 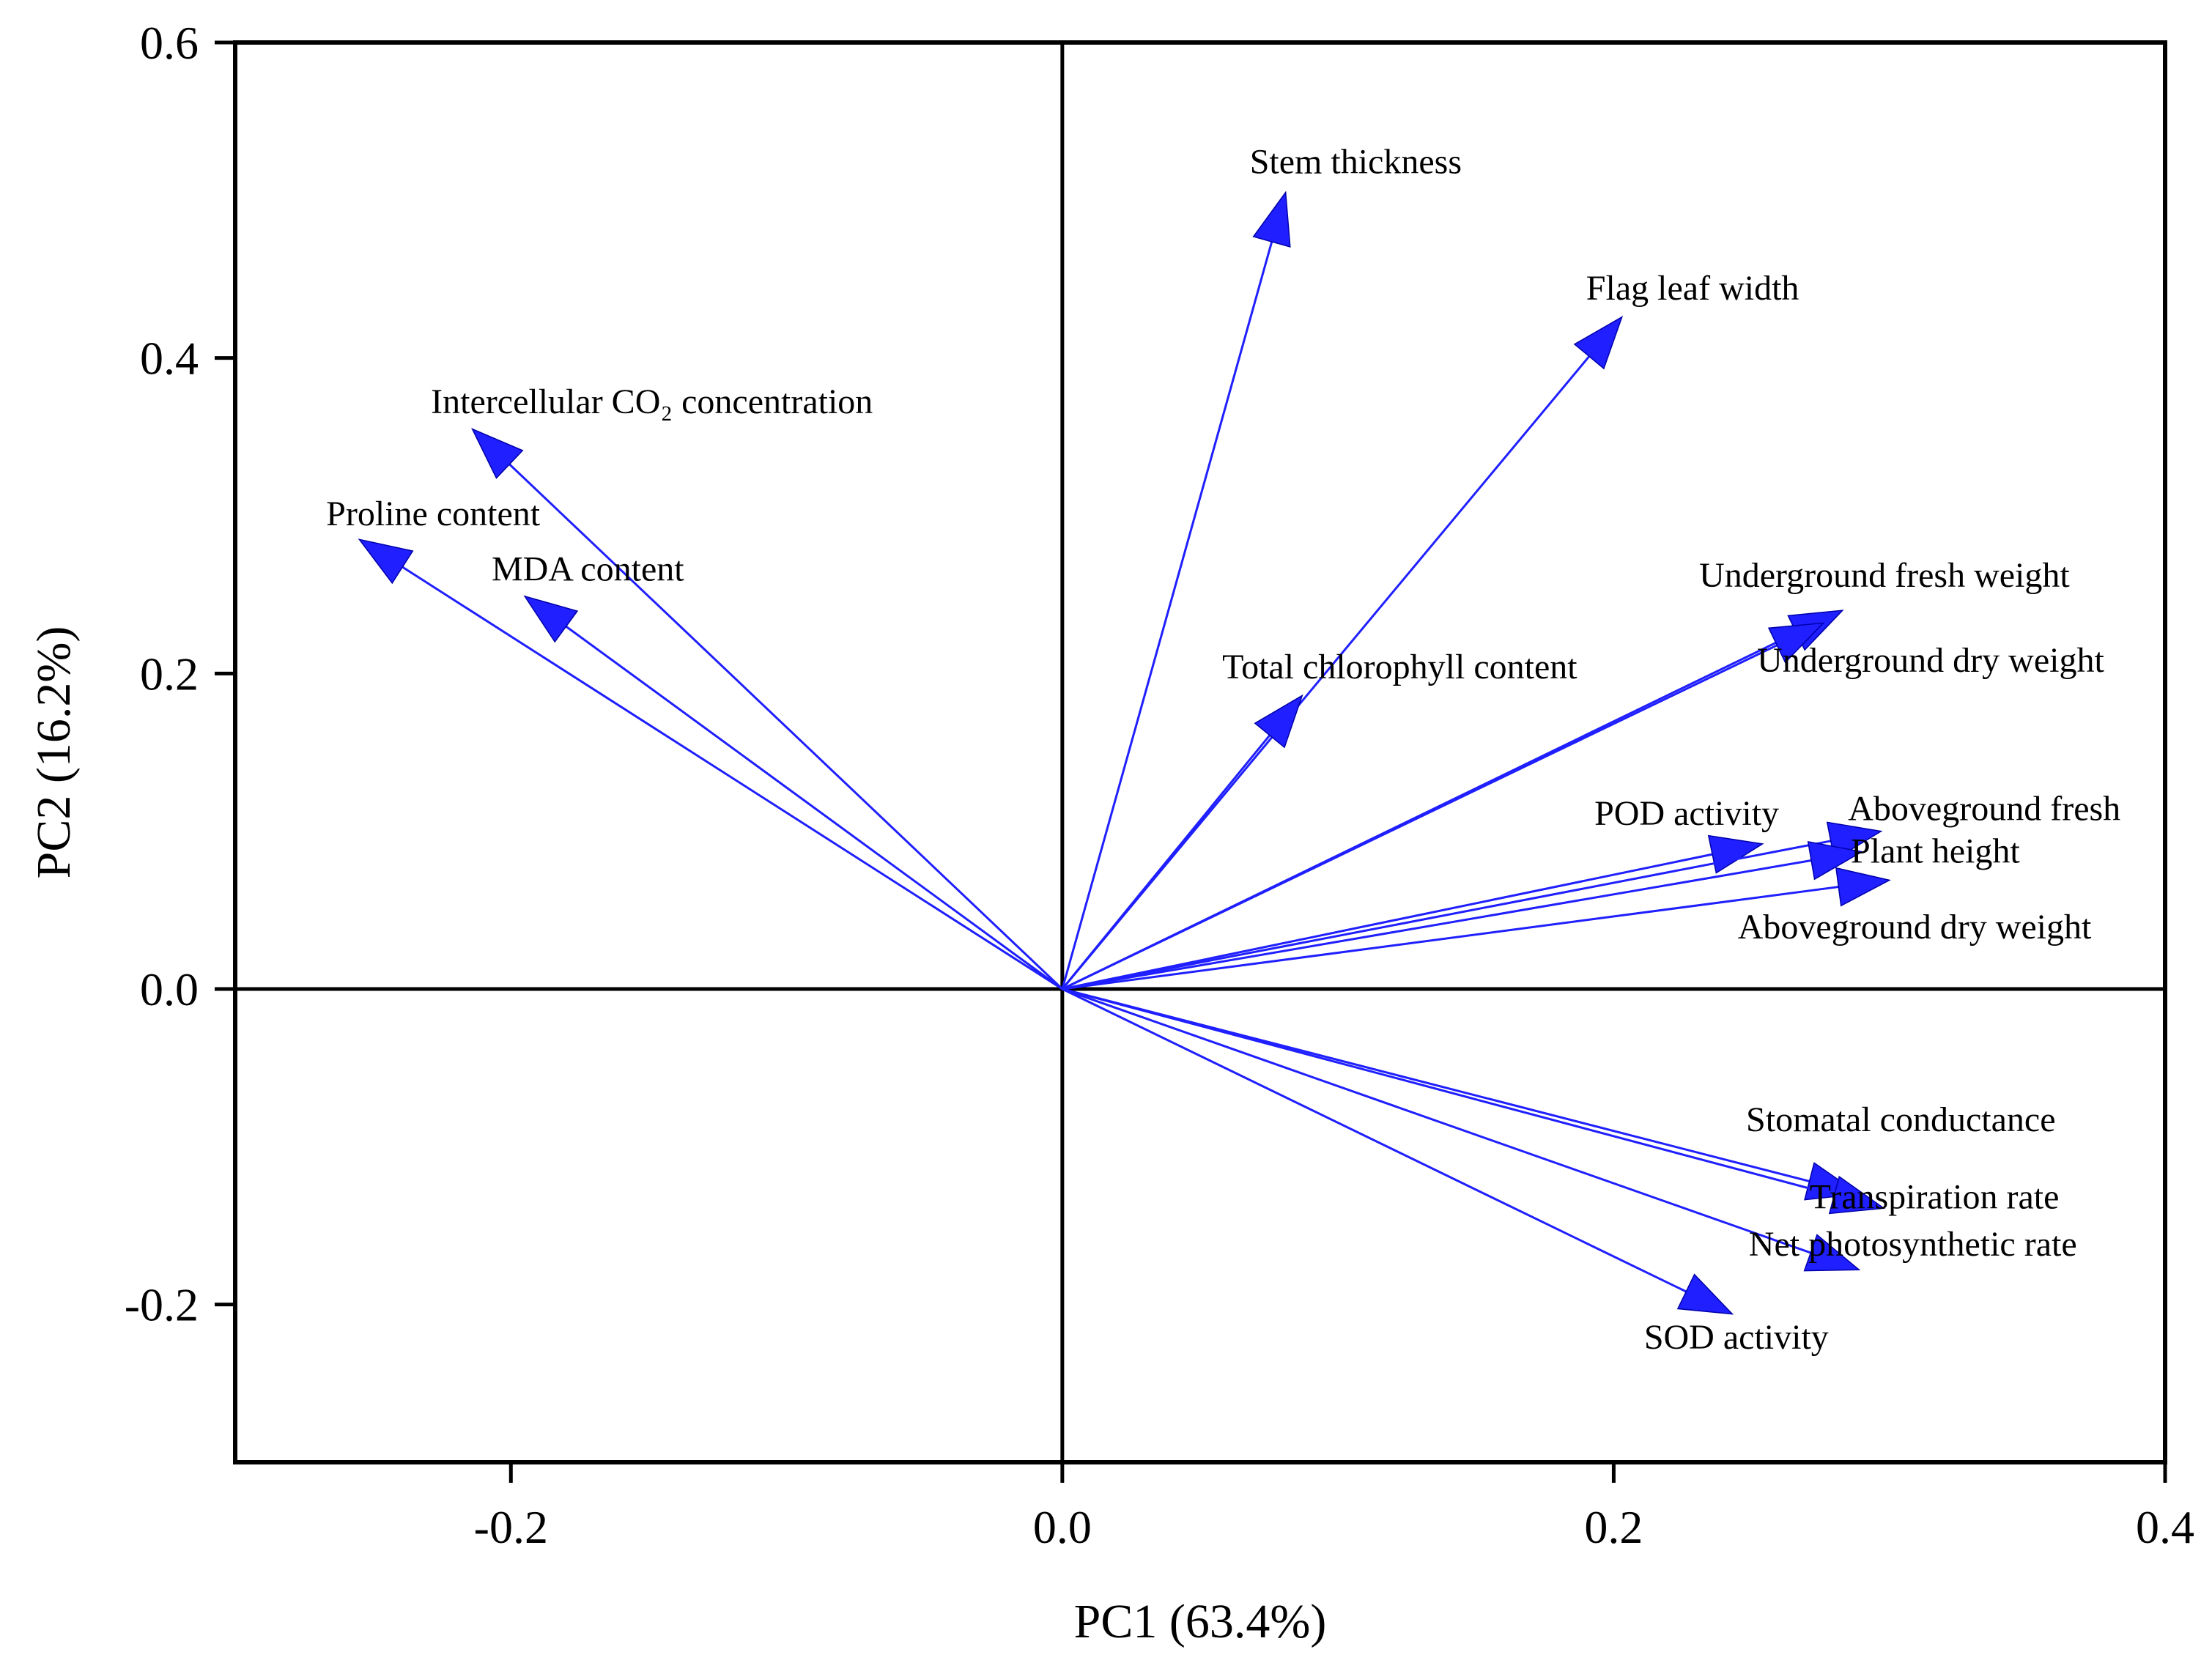 I want to click on loading-label: Intercellular CO₂ concentration, so click(x=652, y=401).